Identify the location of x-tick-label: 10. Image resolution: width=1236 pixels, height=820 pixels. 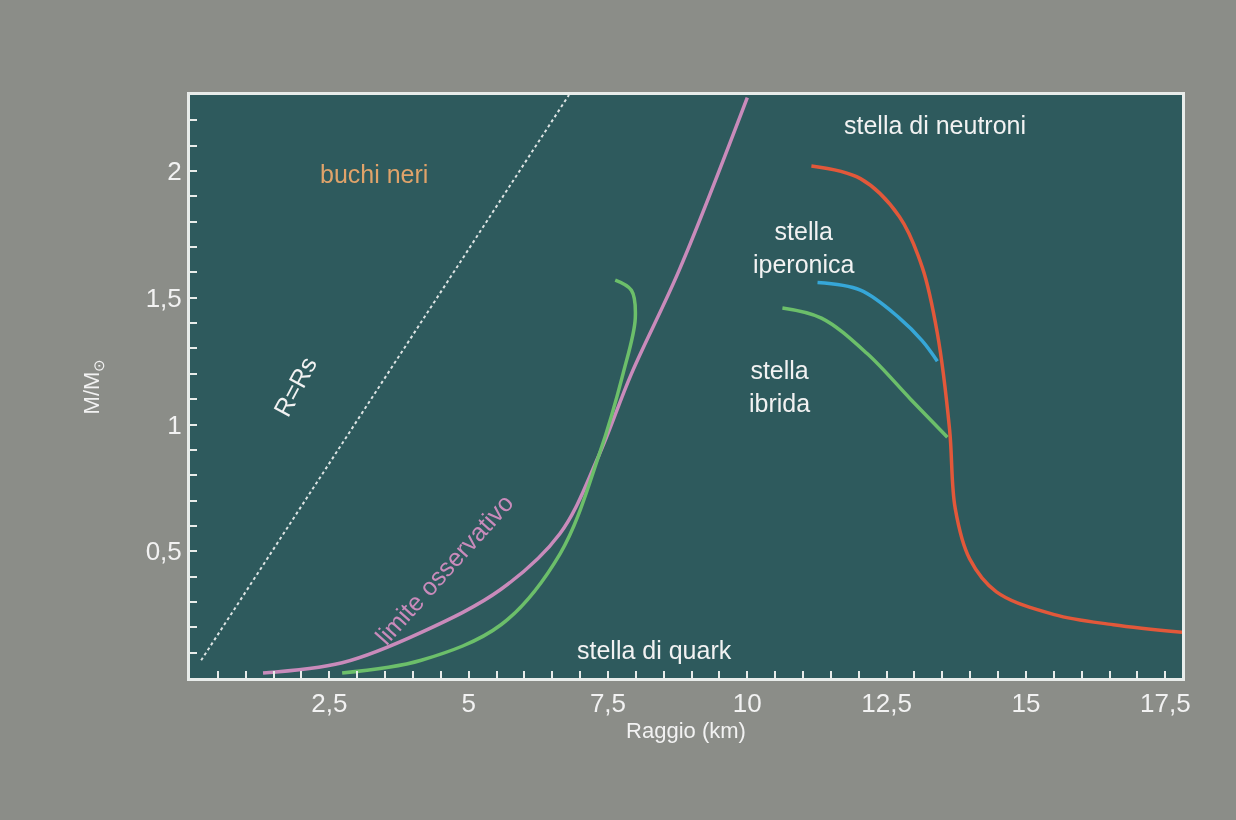
(747, 703).